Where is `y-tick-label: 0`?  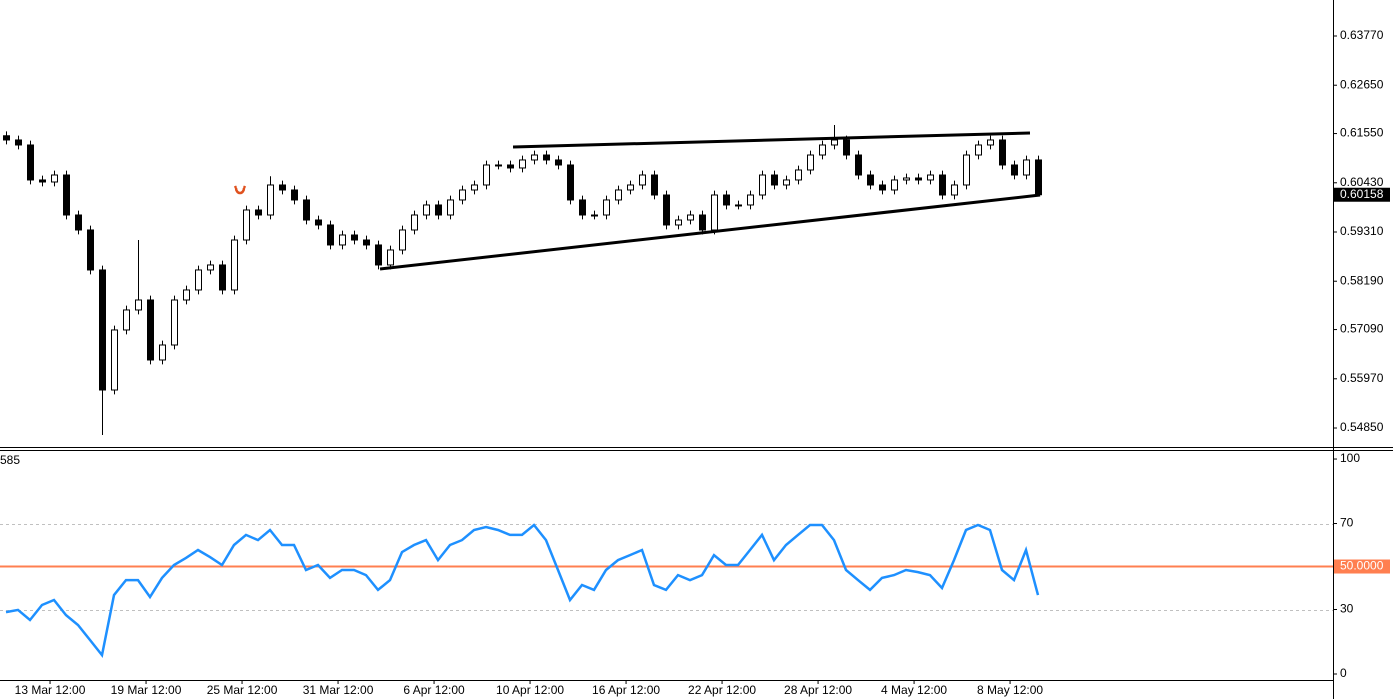 y-tick-label: 0 is located at coordinates (1343, 673).